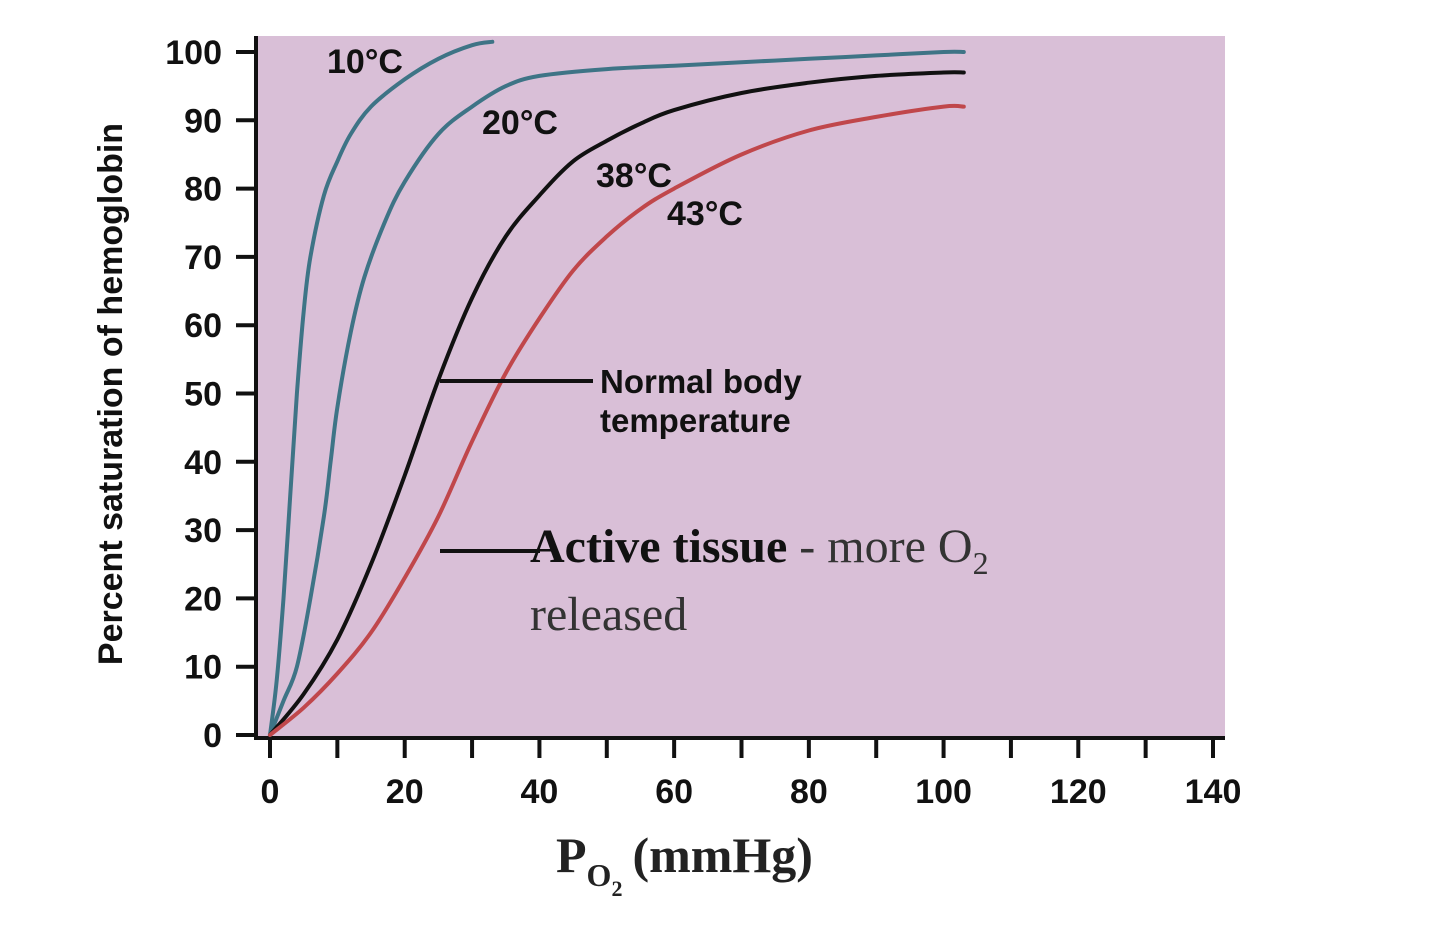 This screenshot has height=944, width=1440. Describe the element at coordinates (616, 888) in the screenshot. I see `x-axis-title-2: 2` at that location.